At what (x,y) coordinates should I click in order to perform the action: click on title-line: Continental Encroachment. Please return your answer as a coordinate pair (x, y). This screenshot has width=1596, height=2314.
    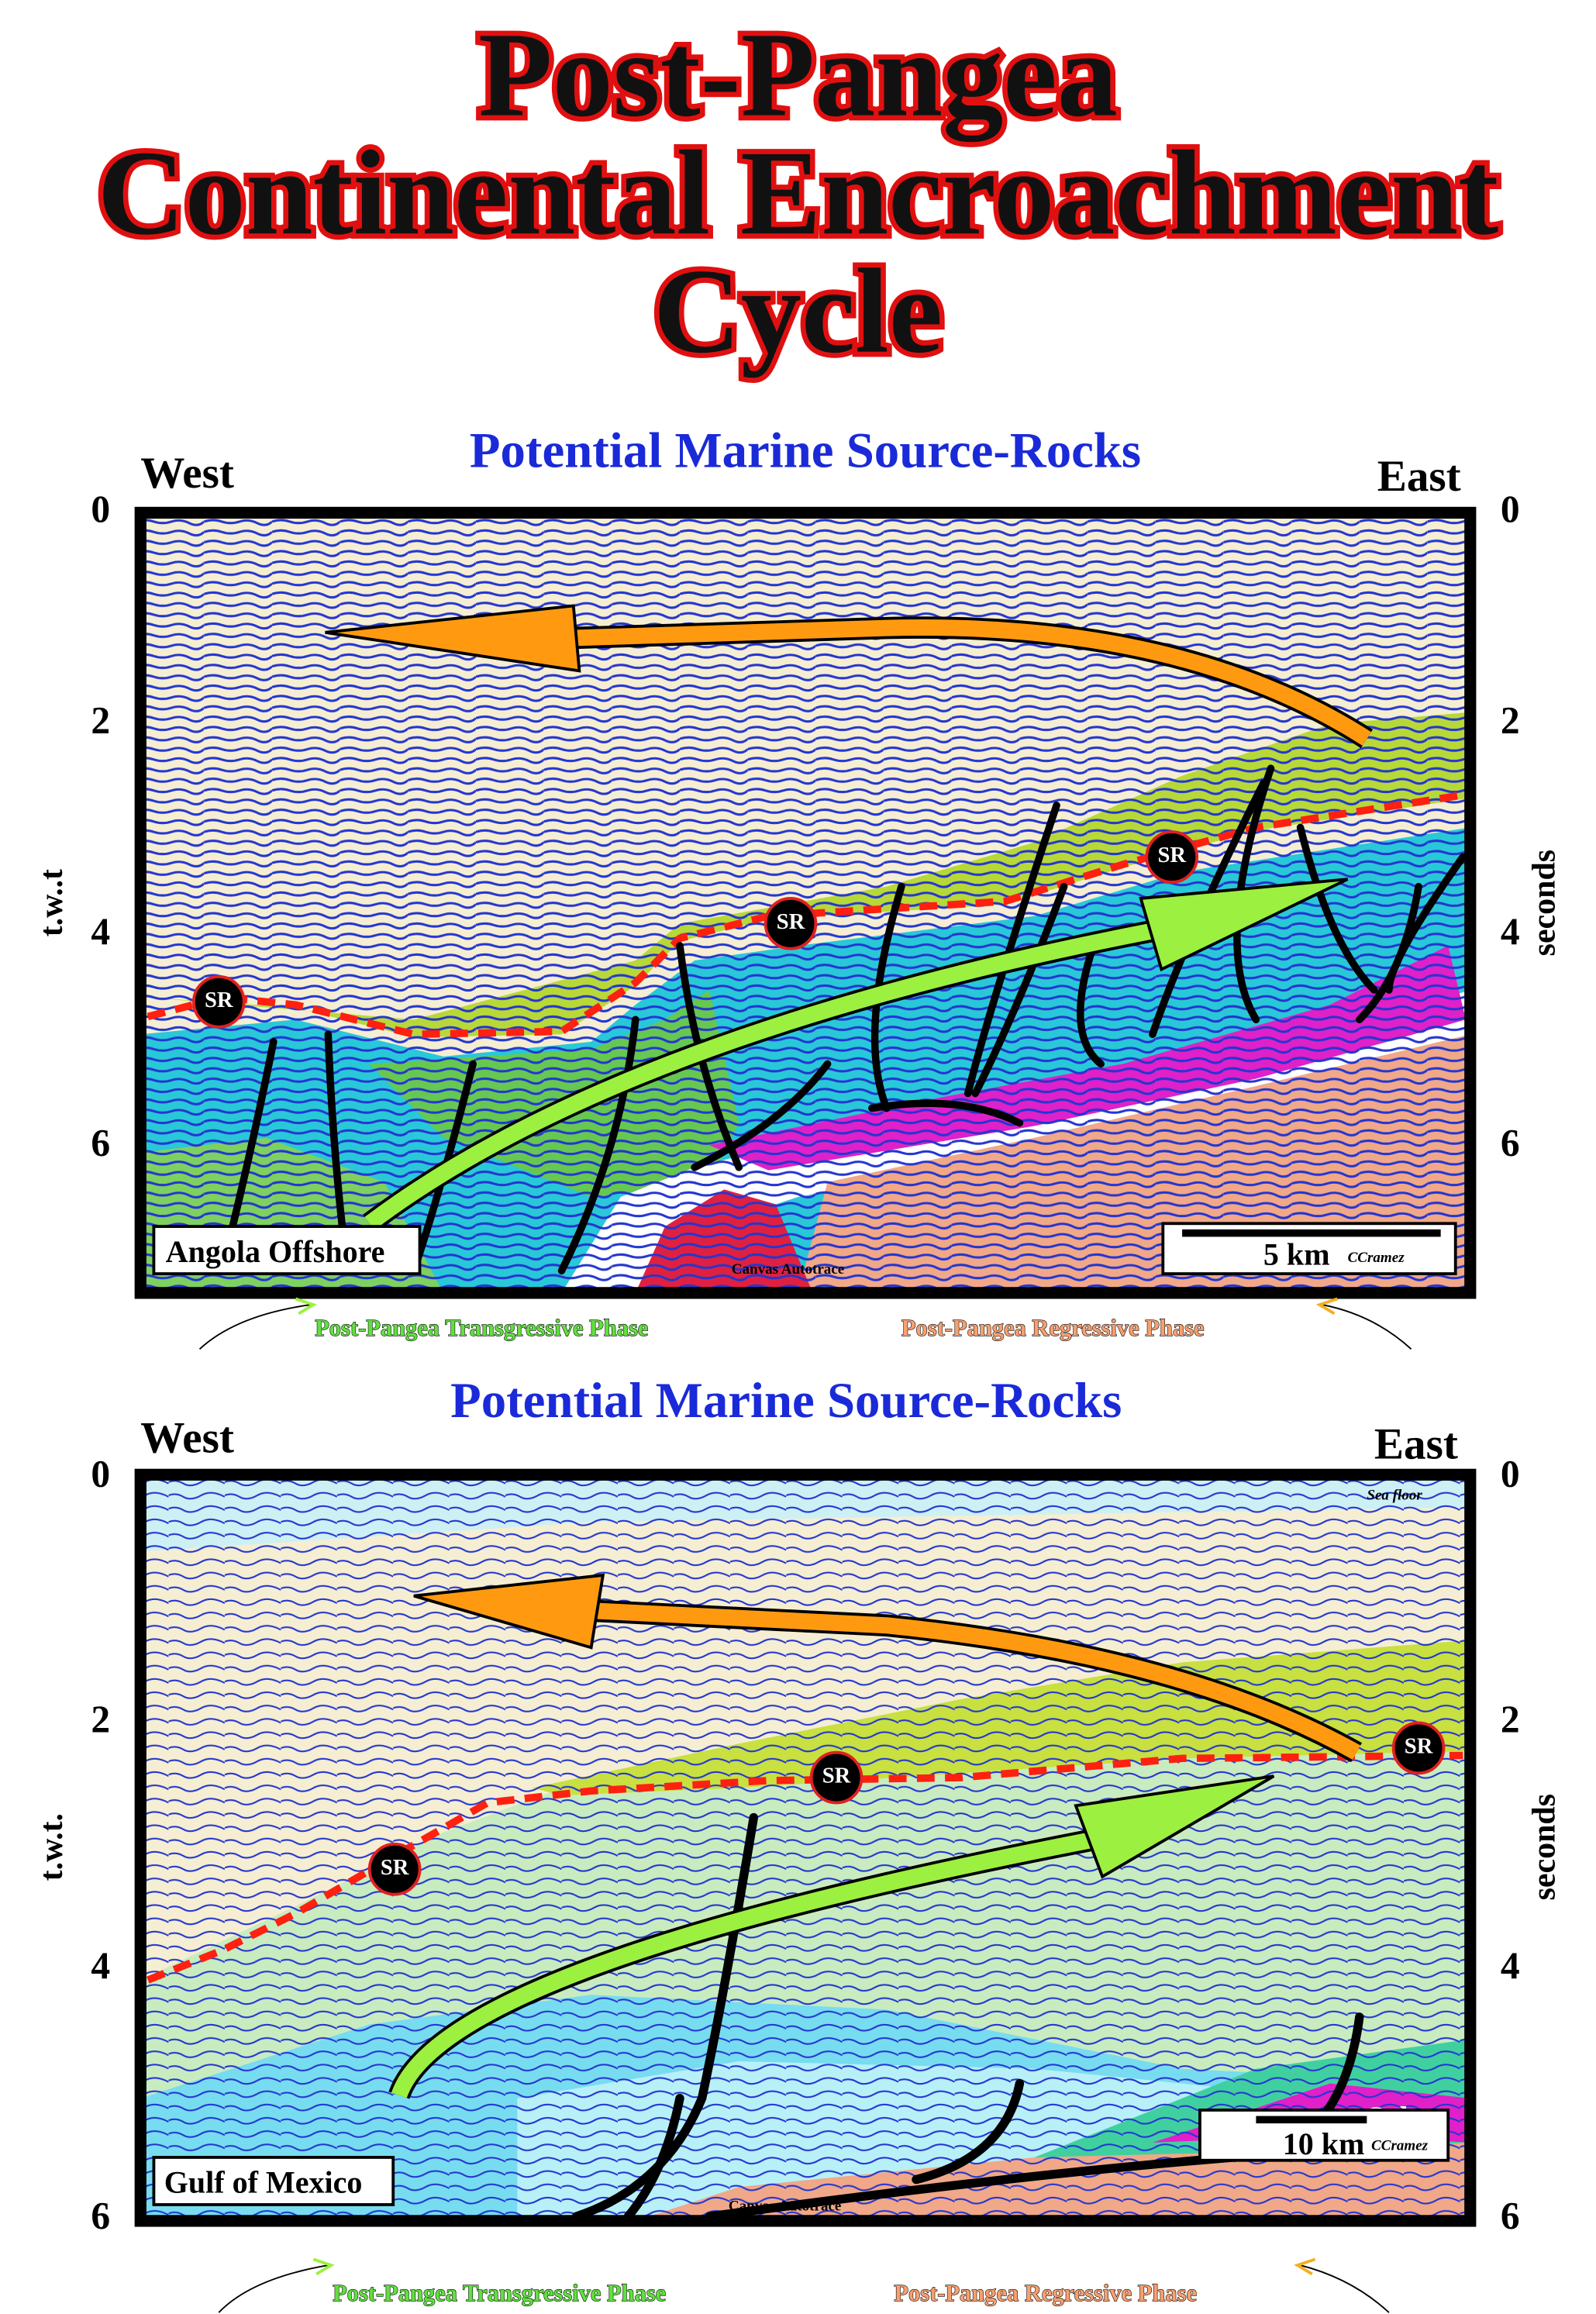
    Looking at the image, I should click on (798, 193).